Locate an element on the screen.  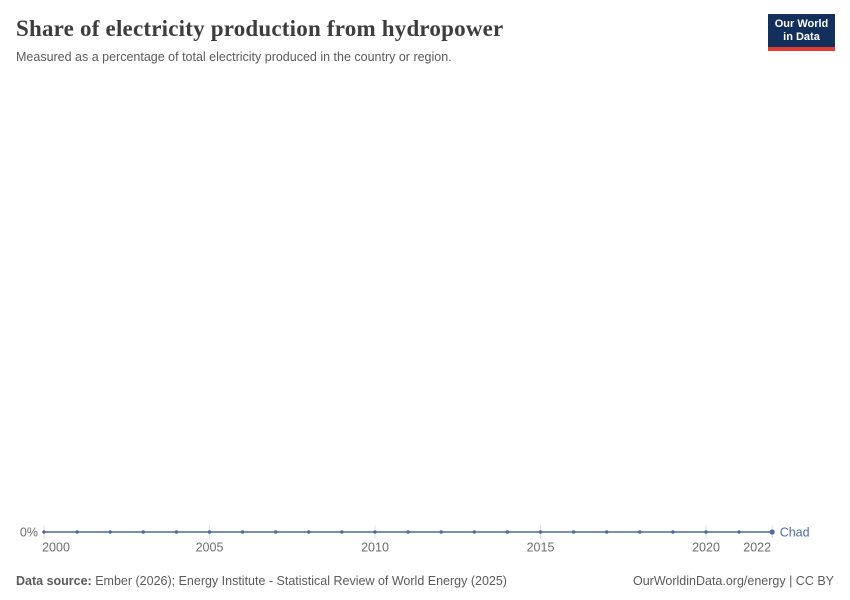
owid-logo: Our World in Data is located at coordinates (801, 32).